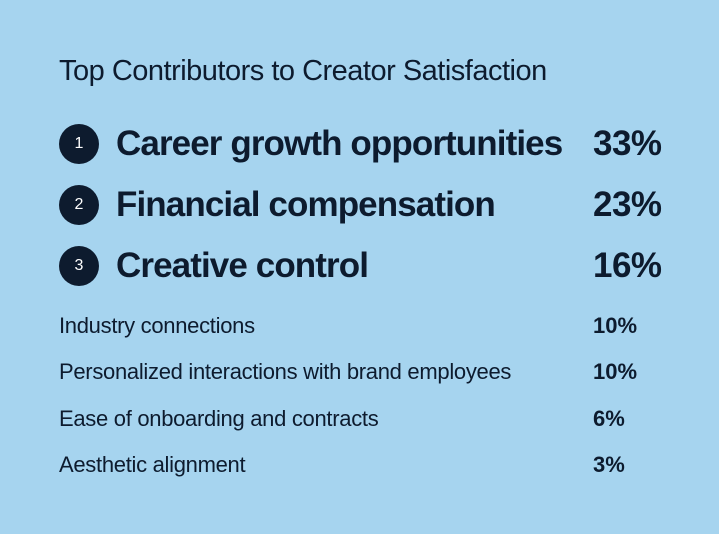 This screenshot has height=534, width=719. Describe the element at coordinates (219, 418) in the screenshot. I see `item-label: Ease of onboarding and contracts` at that location.